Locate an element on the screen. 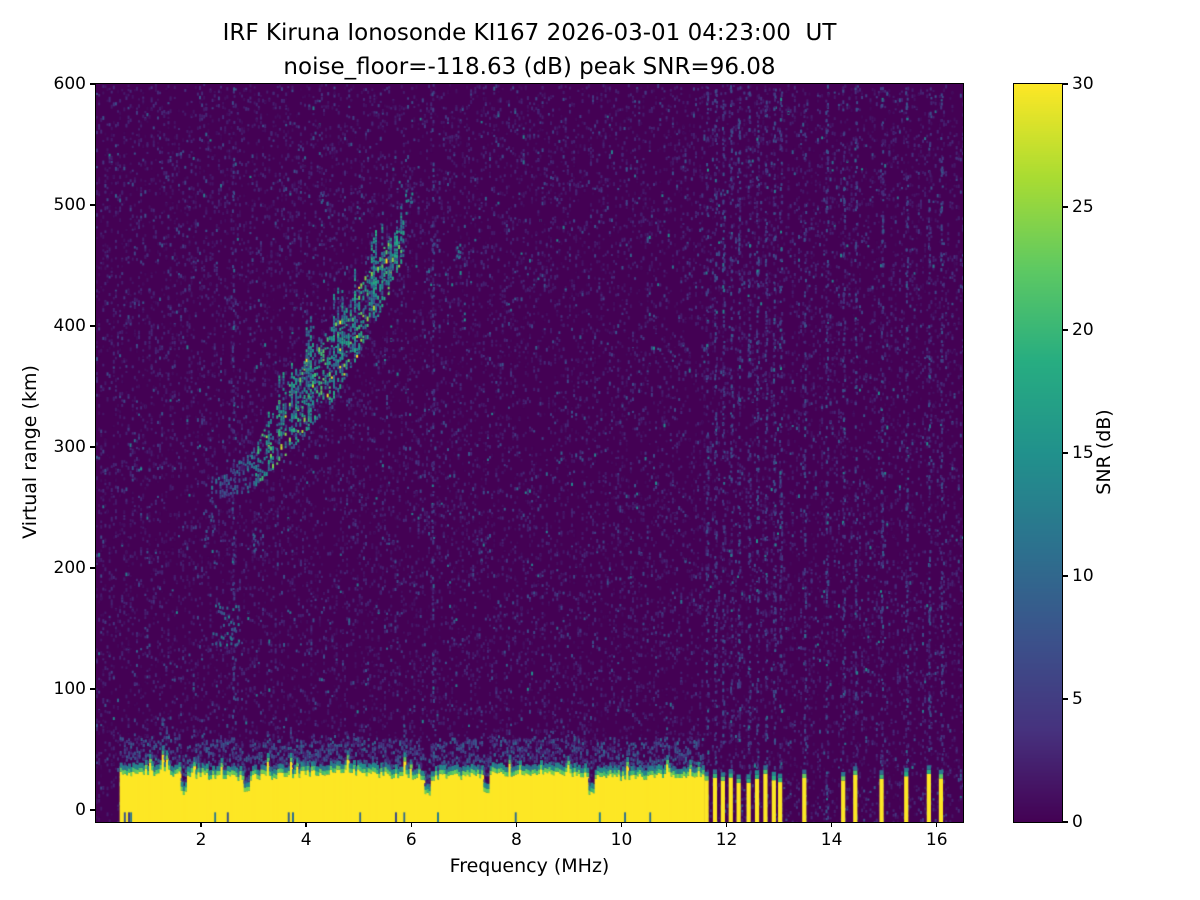 Image resolution: width=1200 pixels, height=900 pixels. y-tick-label: 500 is located at coordinates (69, 204).